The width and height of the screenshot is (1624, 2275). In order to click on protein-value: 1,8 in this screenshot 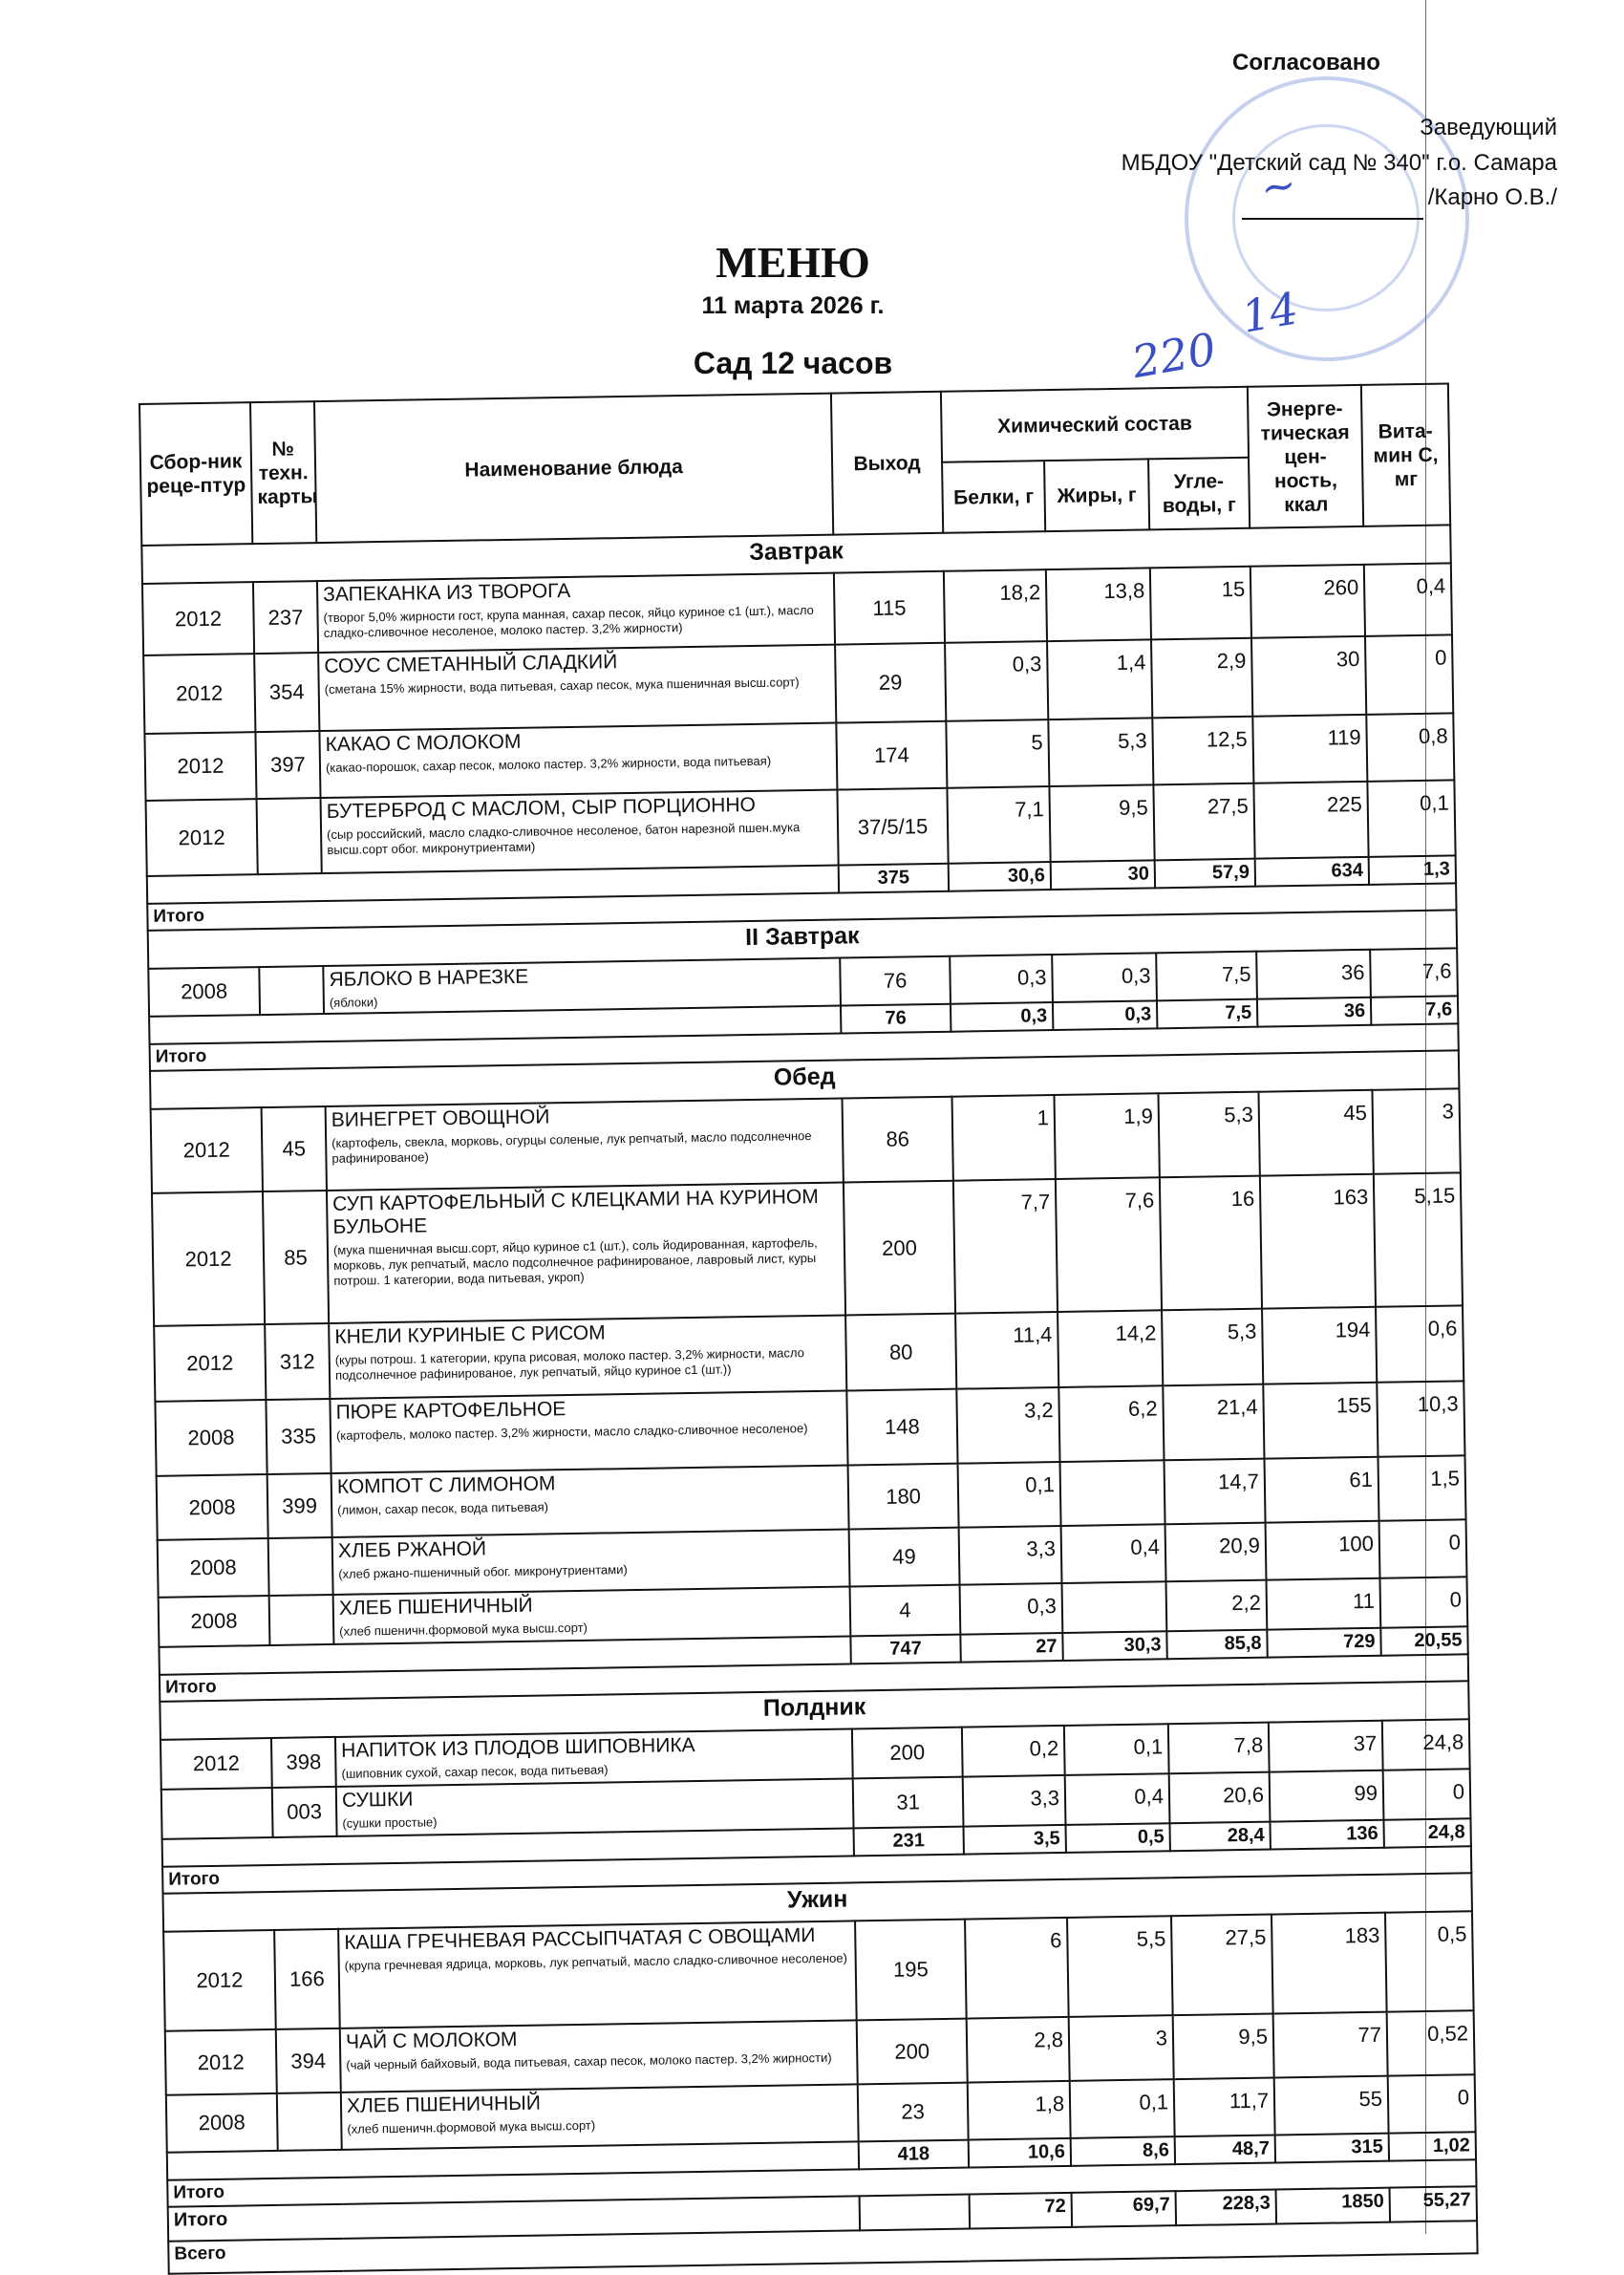, I will do `click(1019, 2110)`.